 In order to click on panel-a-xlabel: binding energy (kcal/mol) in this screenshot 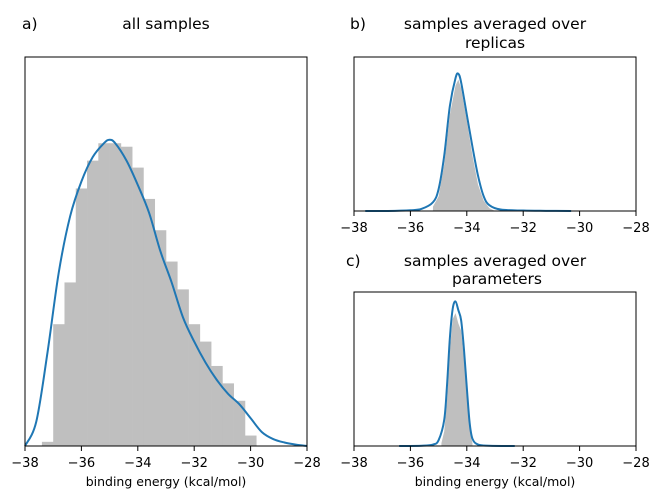, I will do `click(166, 481)`.